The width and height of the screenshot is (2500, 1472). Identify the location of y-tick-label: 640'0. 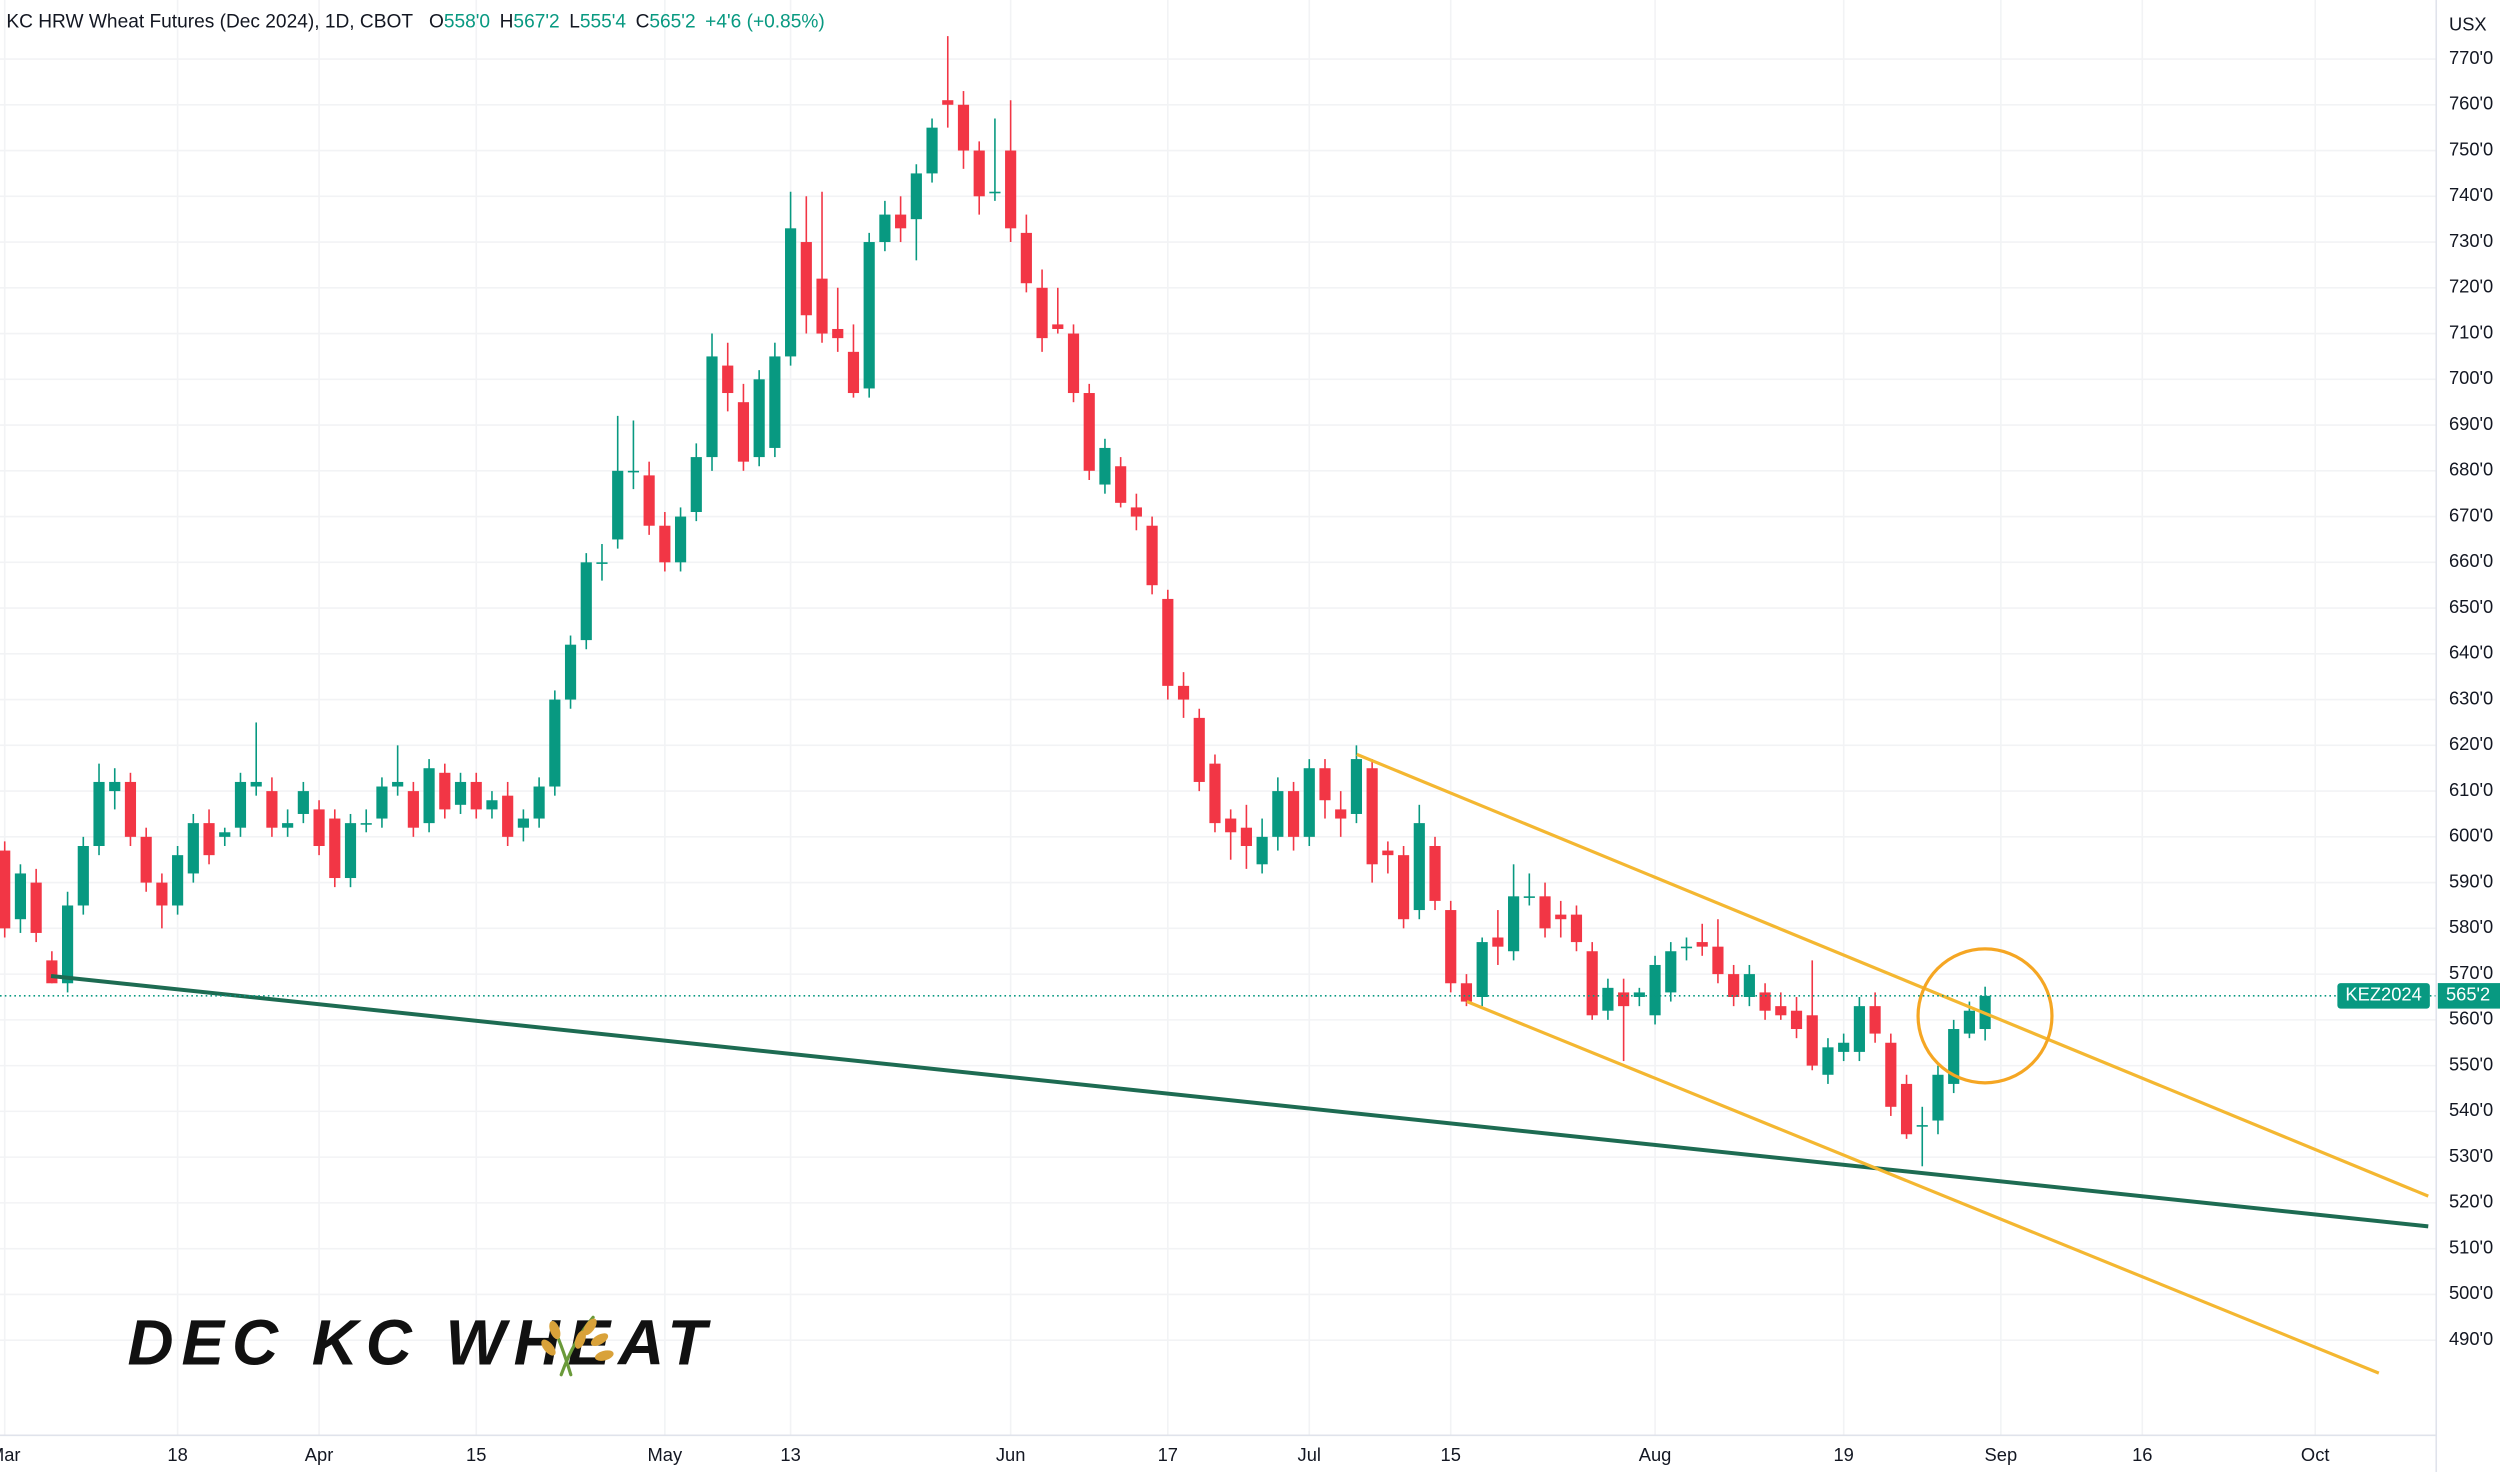
(2471, 652).